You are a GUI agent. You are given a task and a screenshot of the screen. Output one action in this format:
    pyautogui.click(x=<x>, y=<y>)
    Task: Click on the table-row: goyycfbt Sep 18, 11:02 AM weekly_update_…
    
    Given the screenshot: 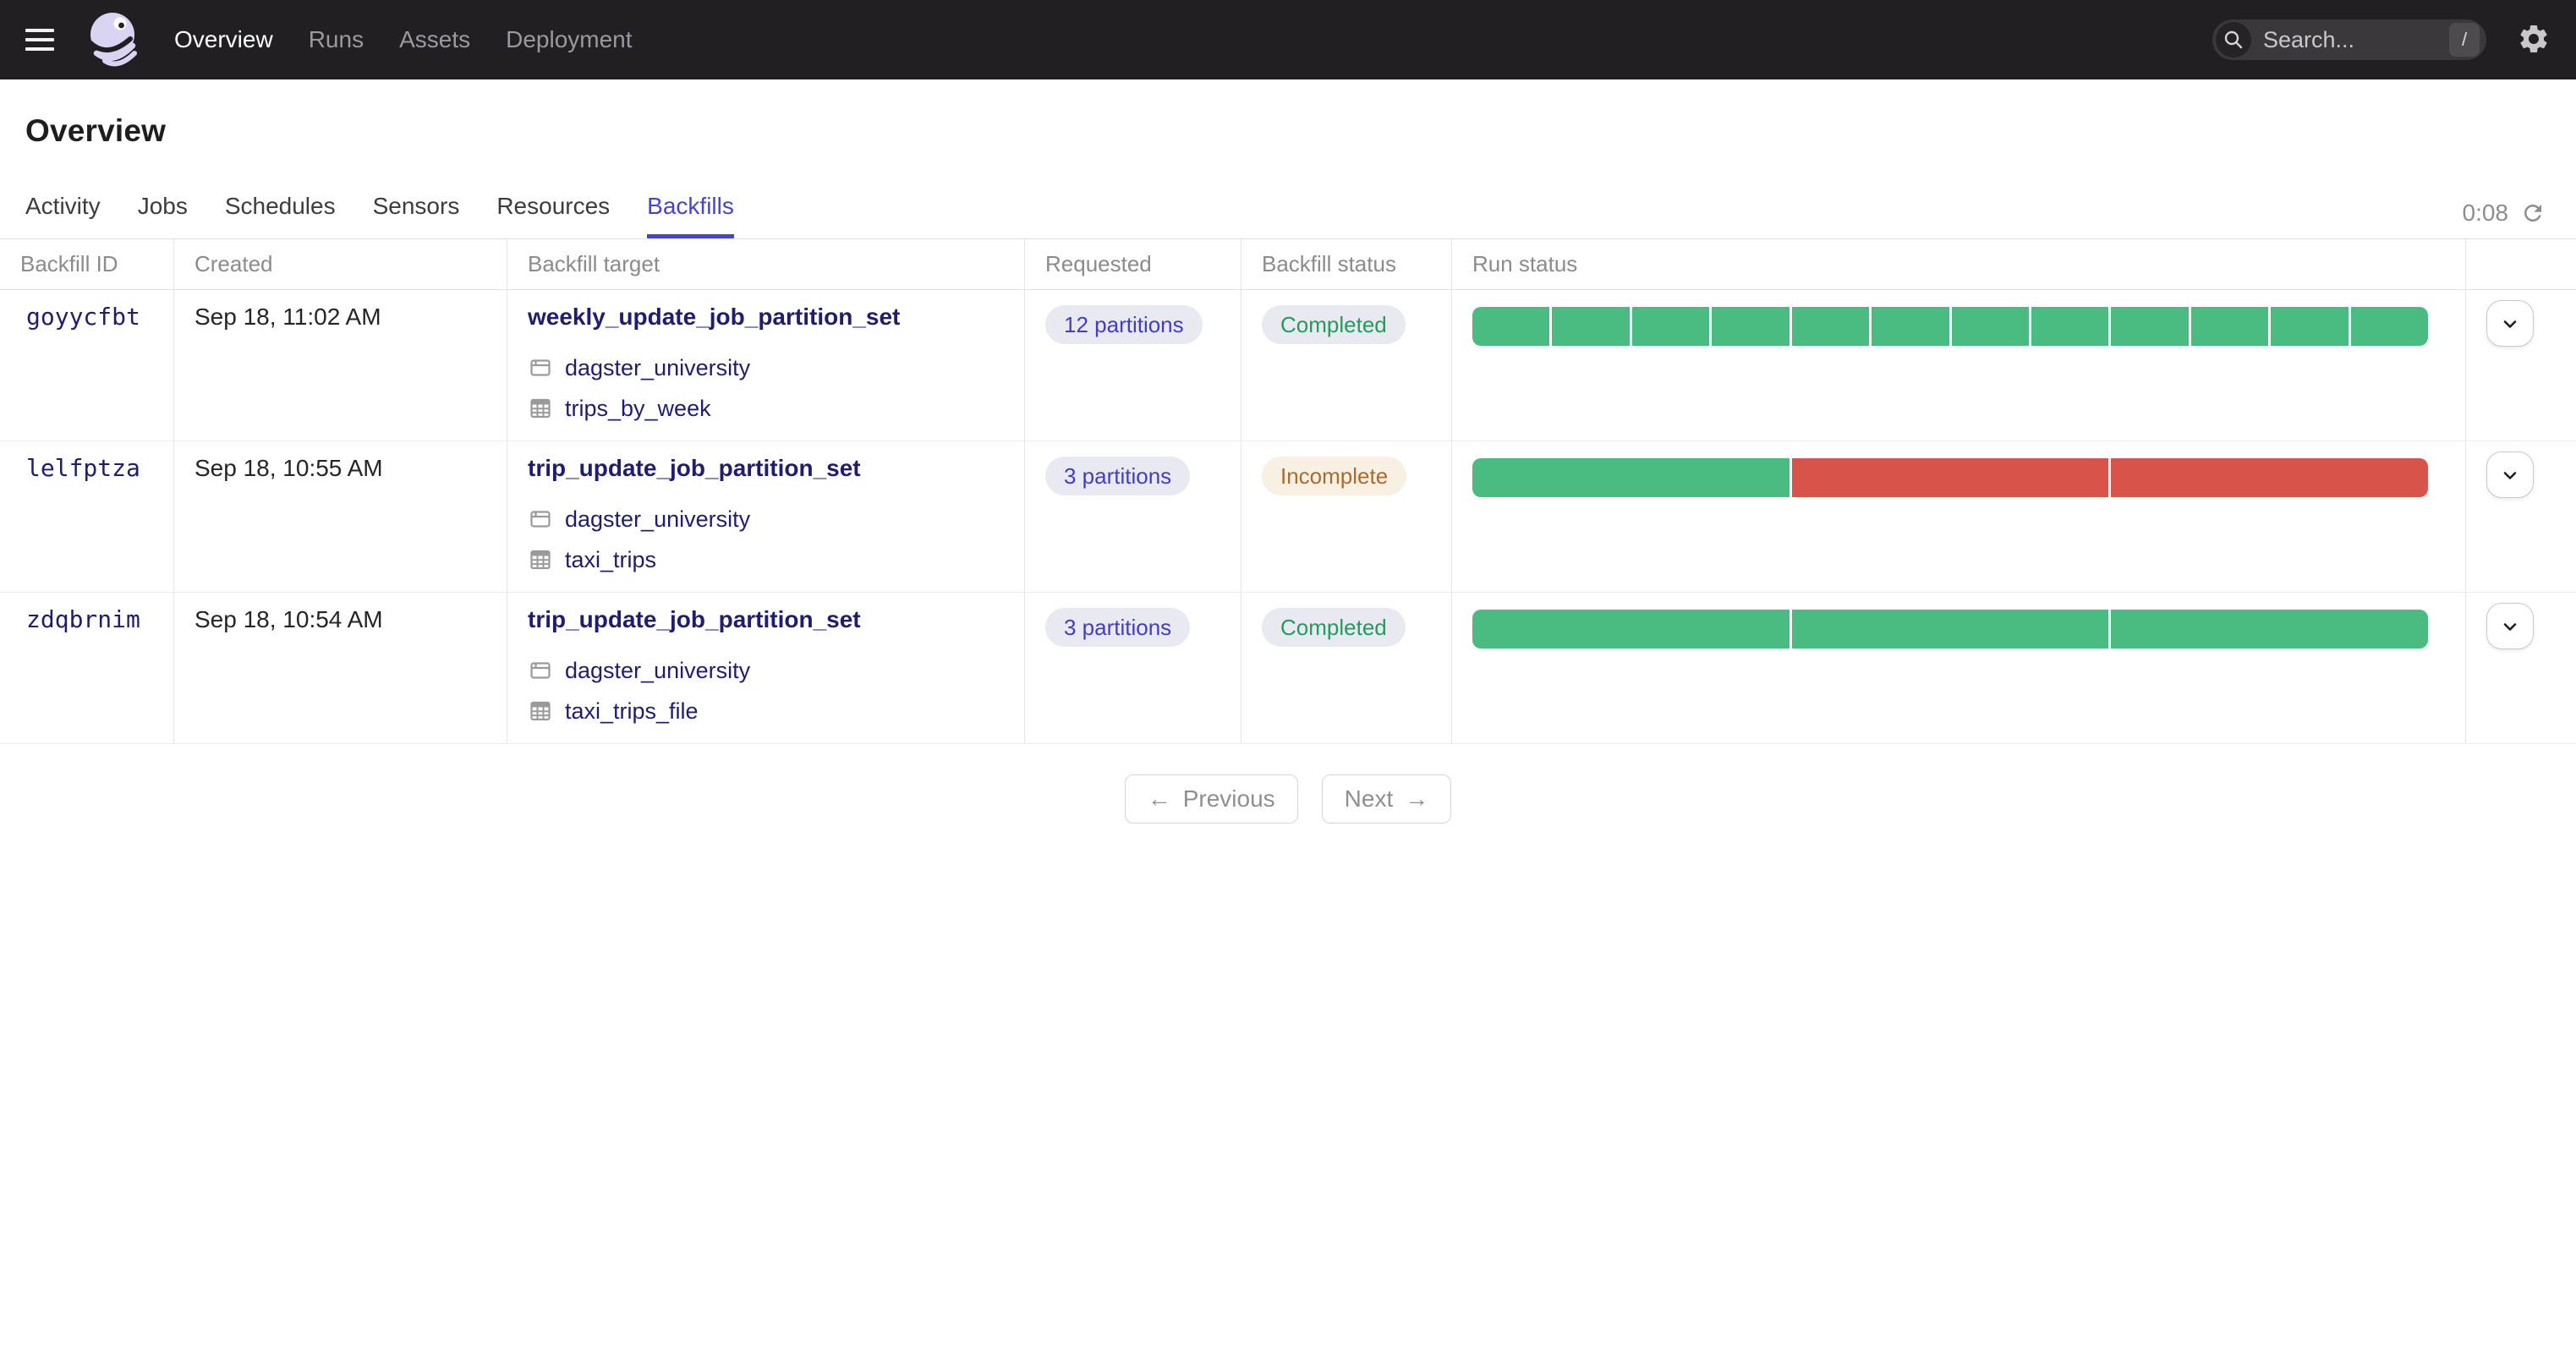 What is the action you would take?
    pyautogui.click(x=1288, y=365)
    